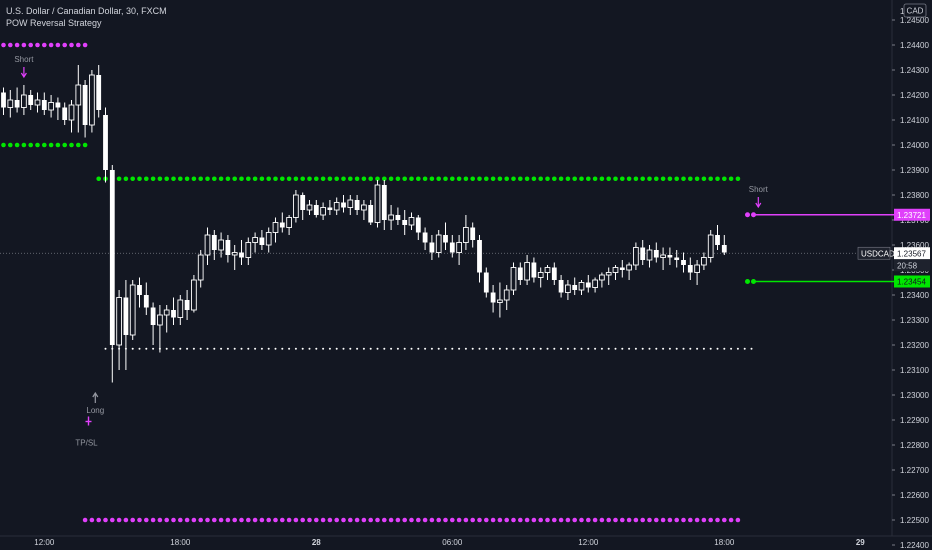  What do you see at coordinates (86, 11) in the screenshot?
I see `chart-title: U.S. Dollar / Canadian Dollar, 30, FXCM` at bounding box center [86, 11].